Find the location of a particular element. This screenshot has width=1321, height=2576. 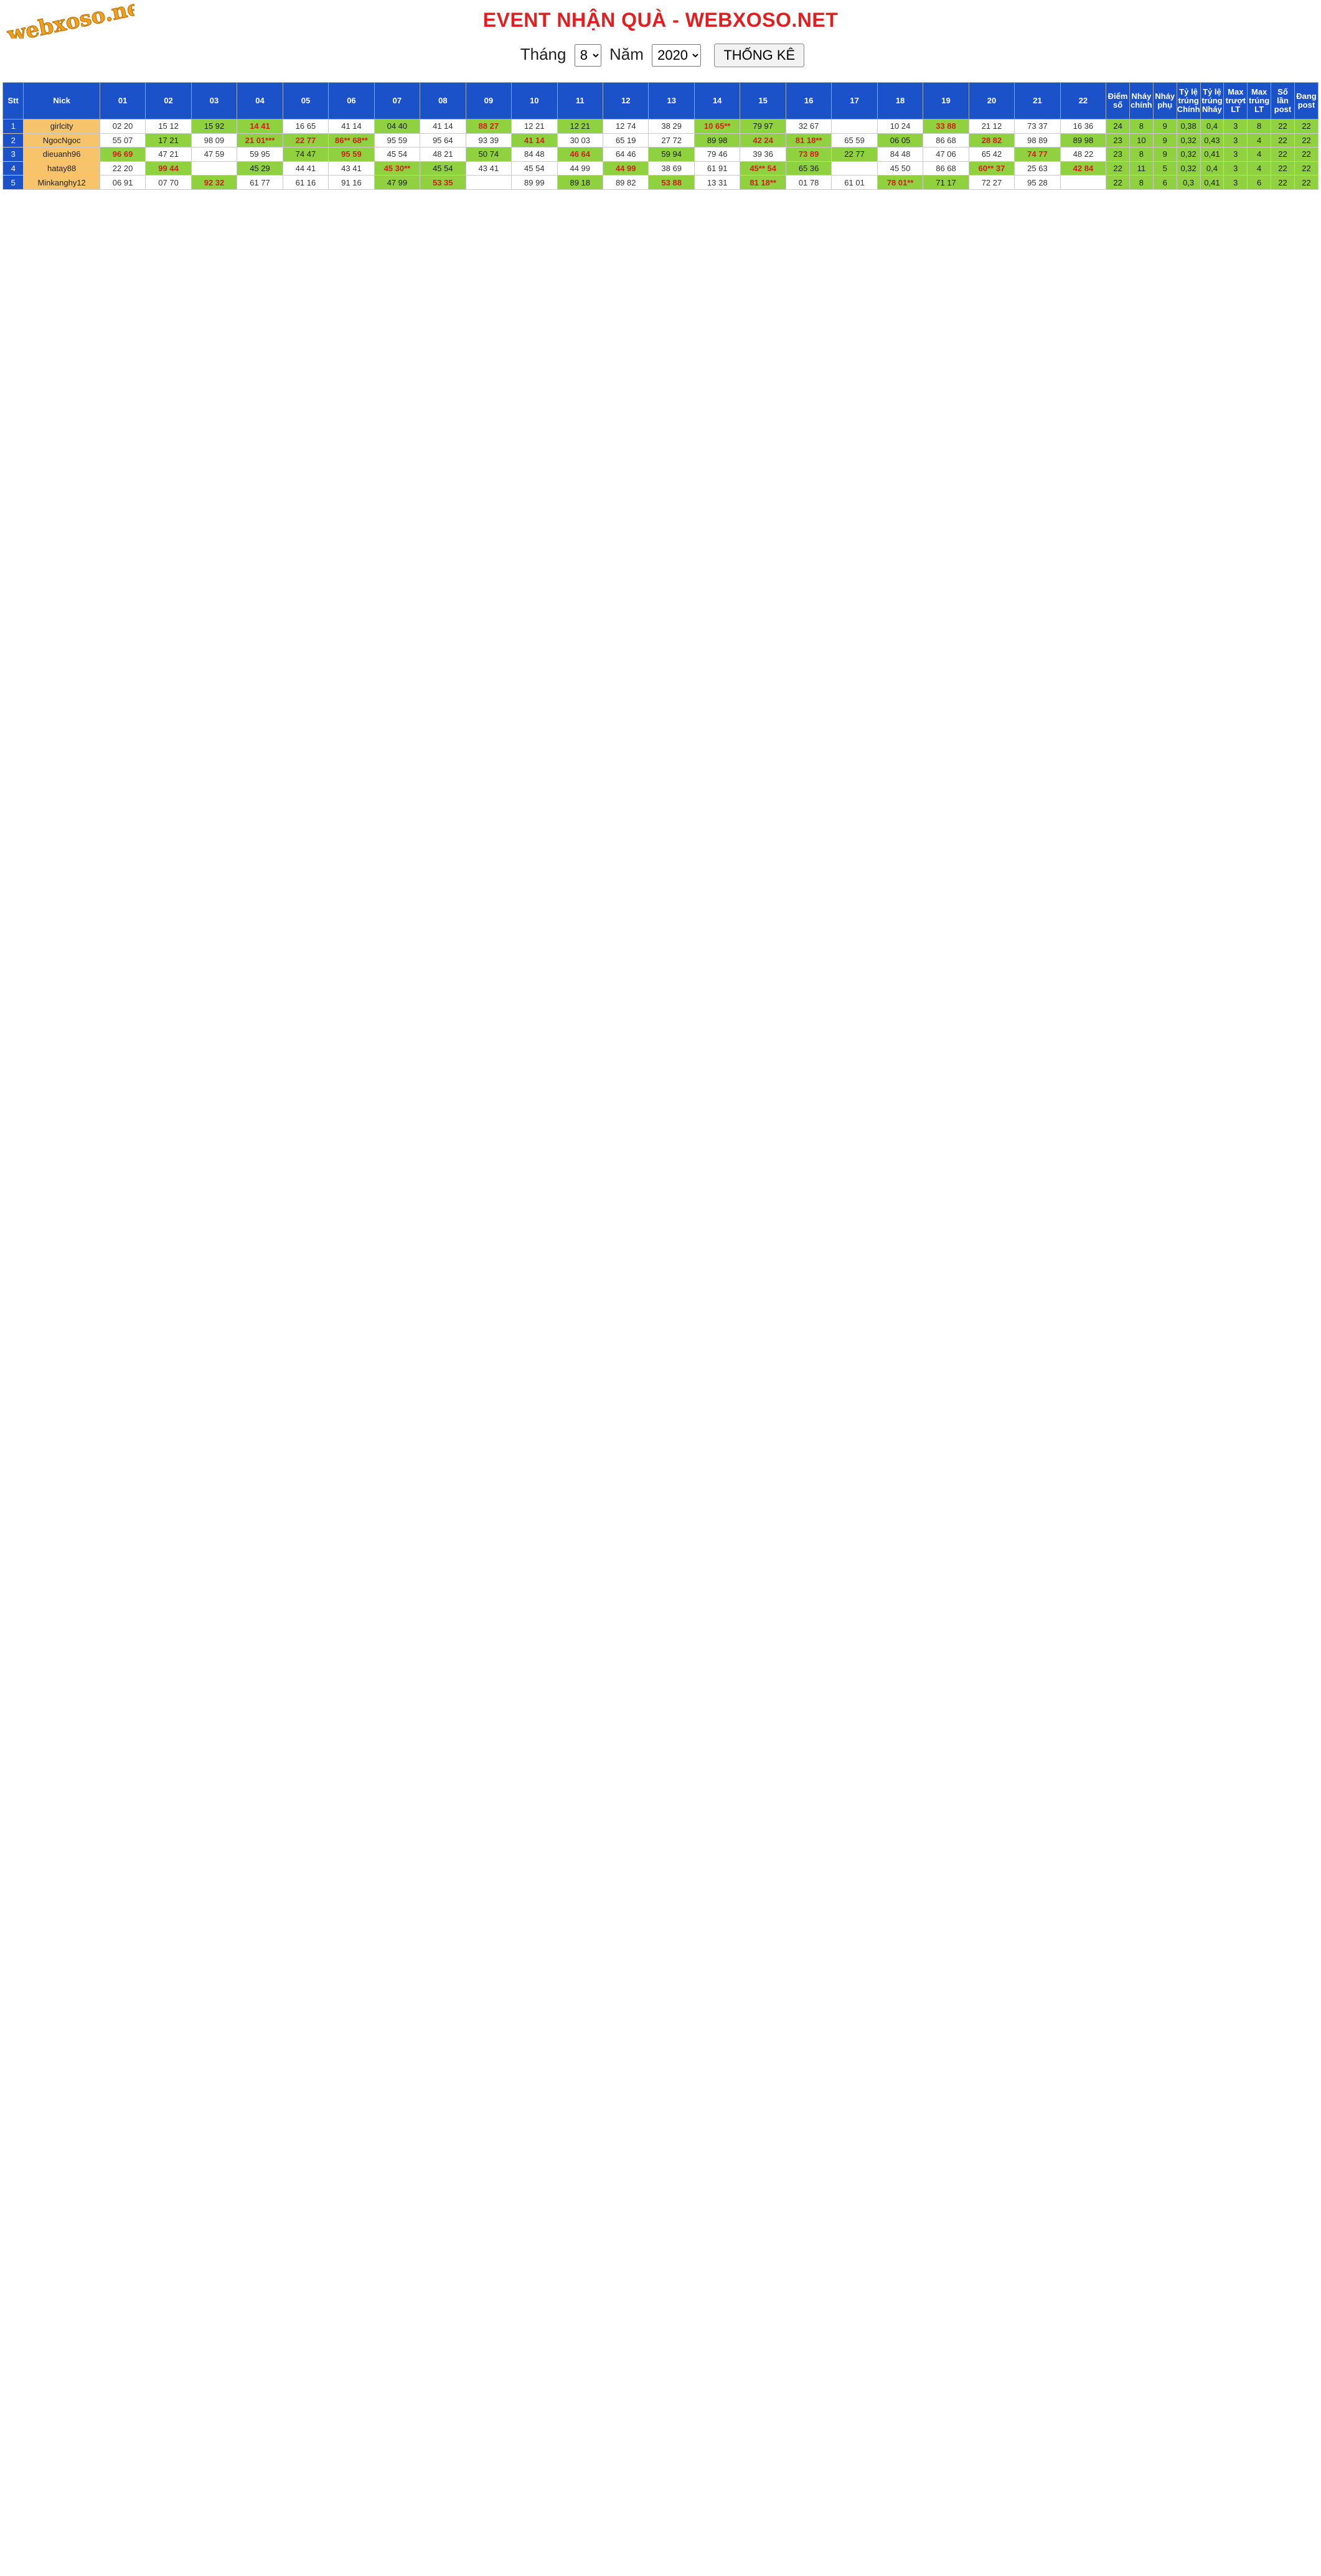

day-cell: 48 21 is located at coordinates (443, 154).